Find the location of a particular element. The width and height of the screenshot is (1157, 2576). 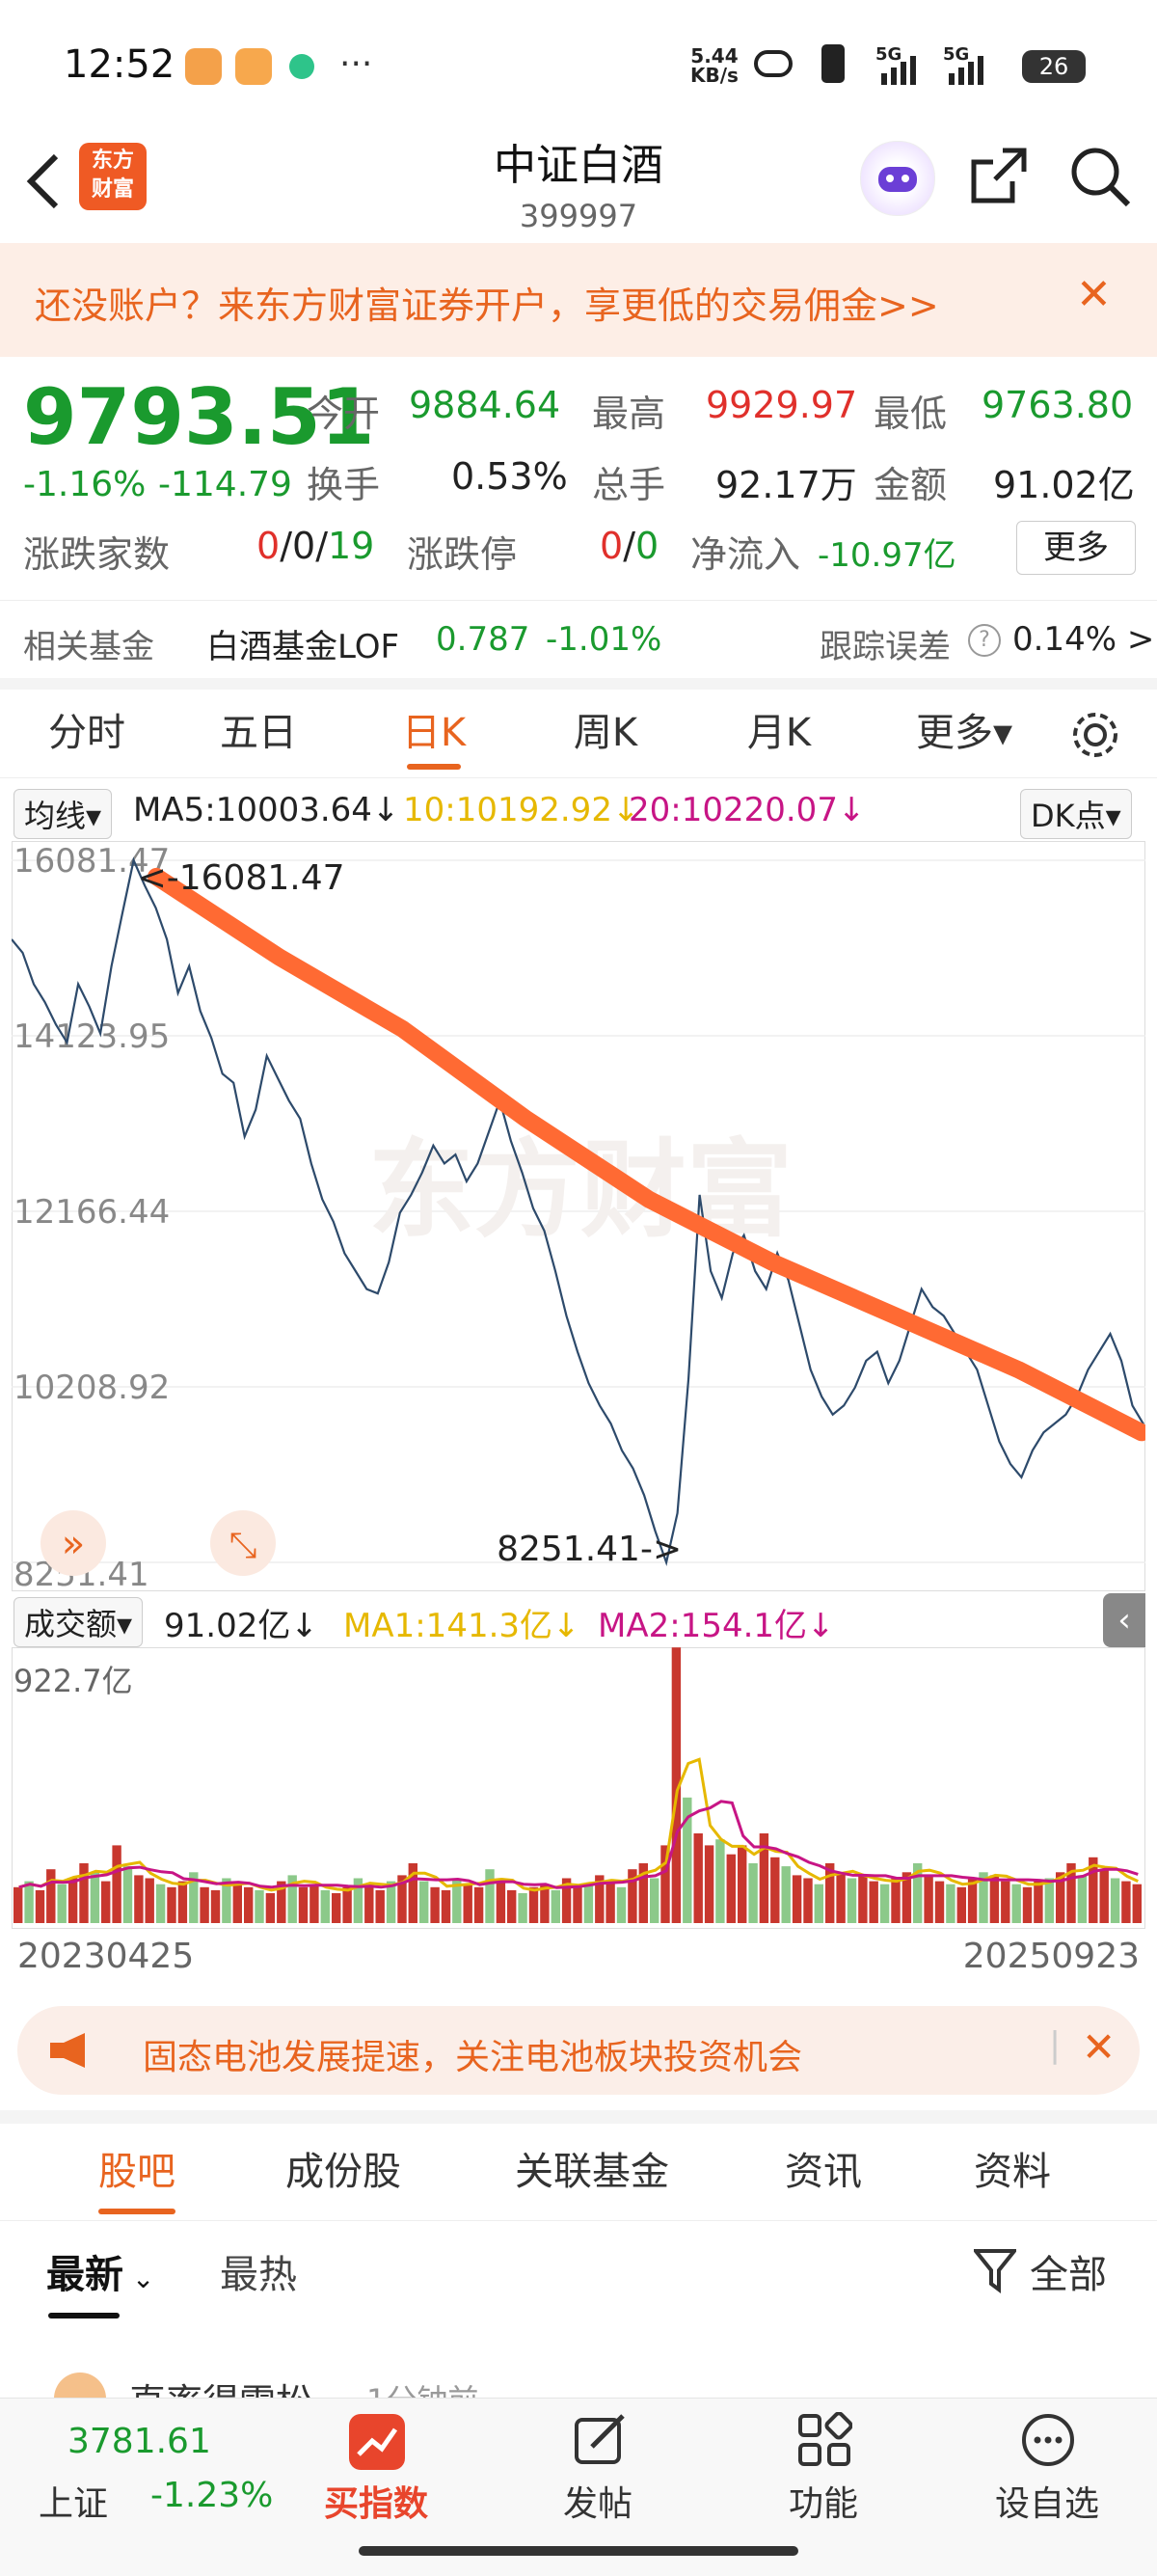

breadth-sep: / is located at coordinates (321, 546).